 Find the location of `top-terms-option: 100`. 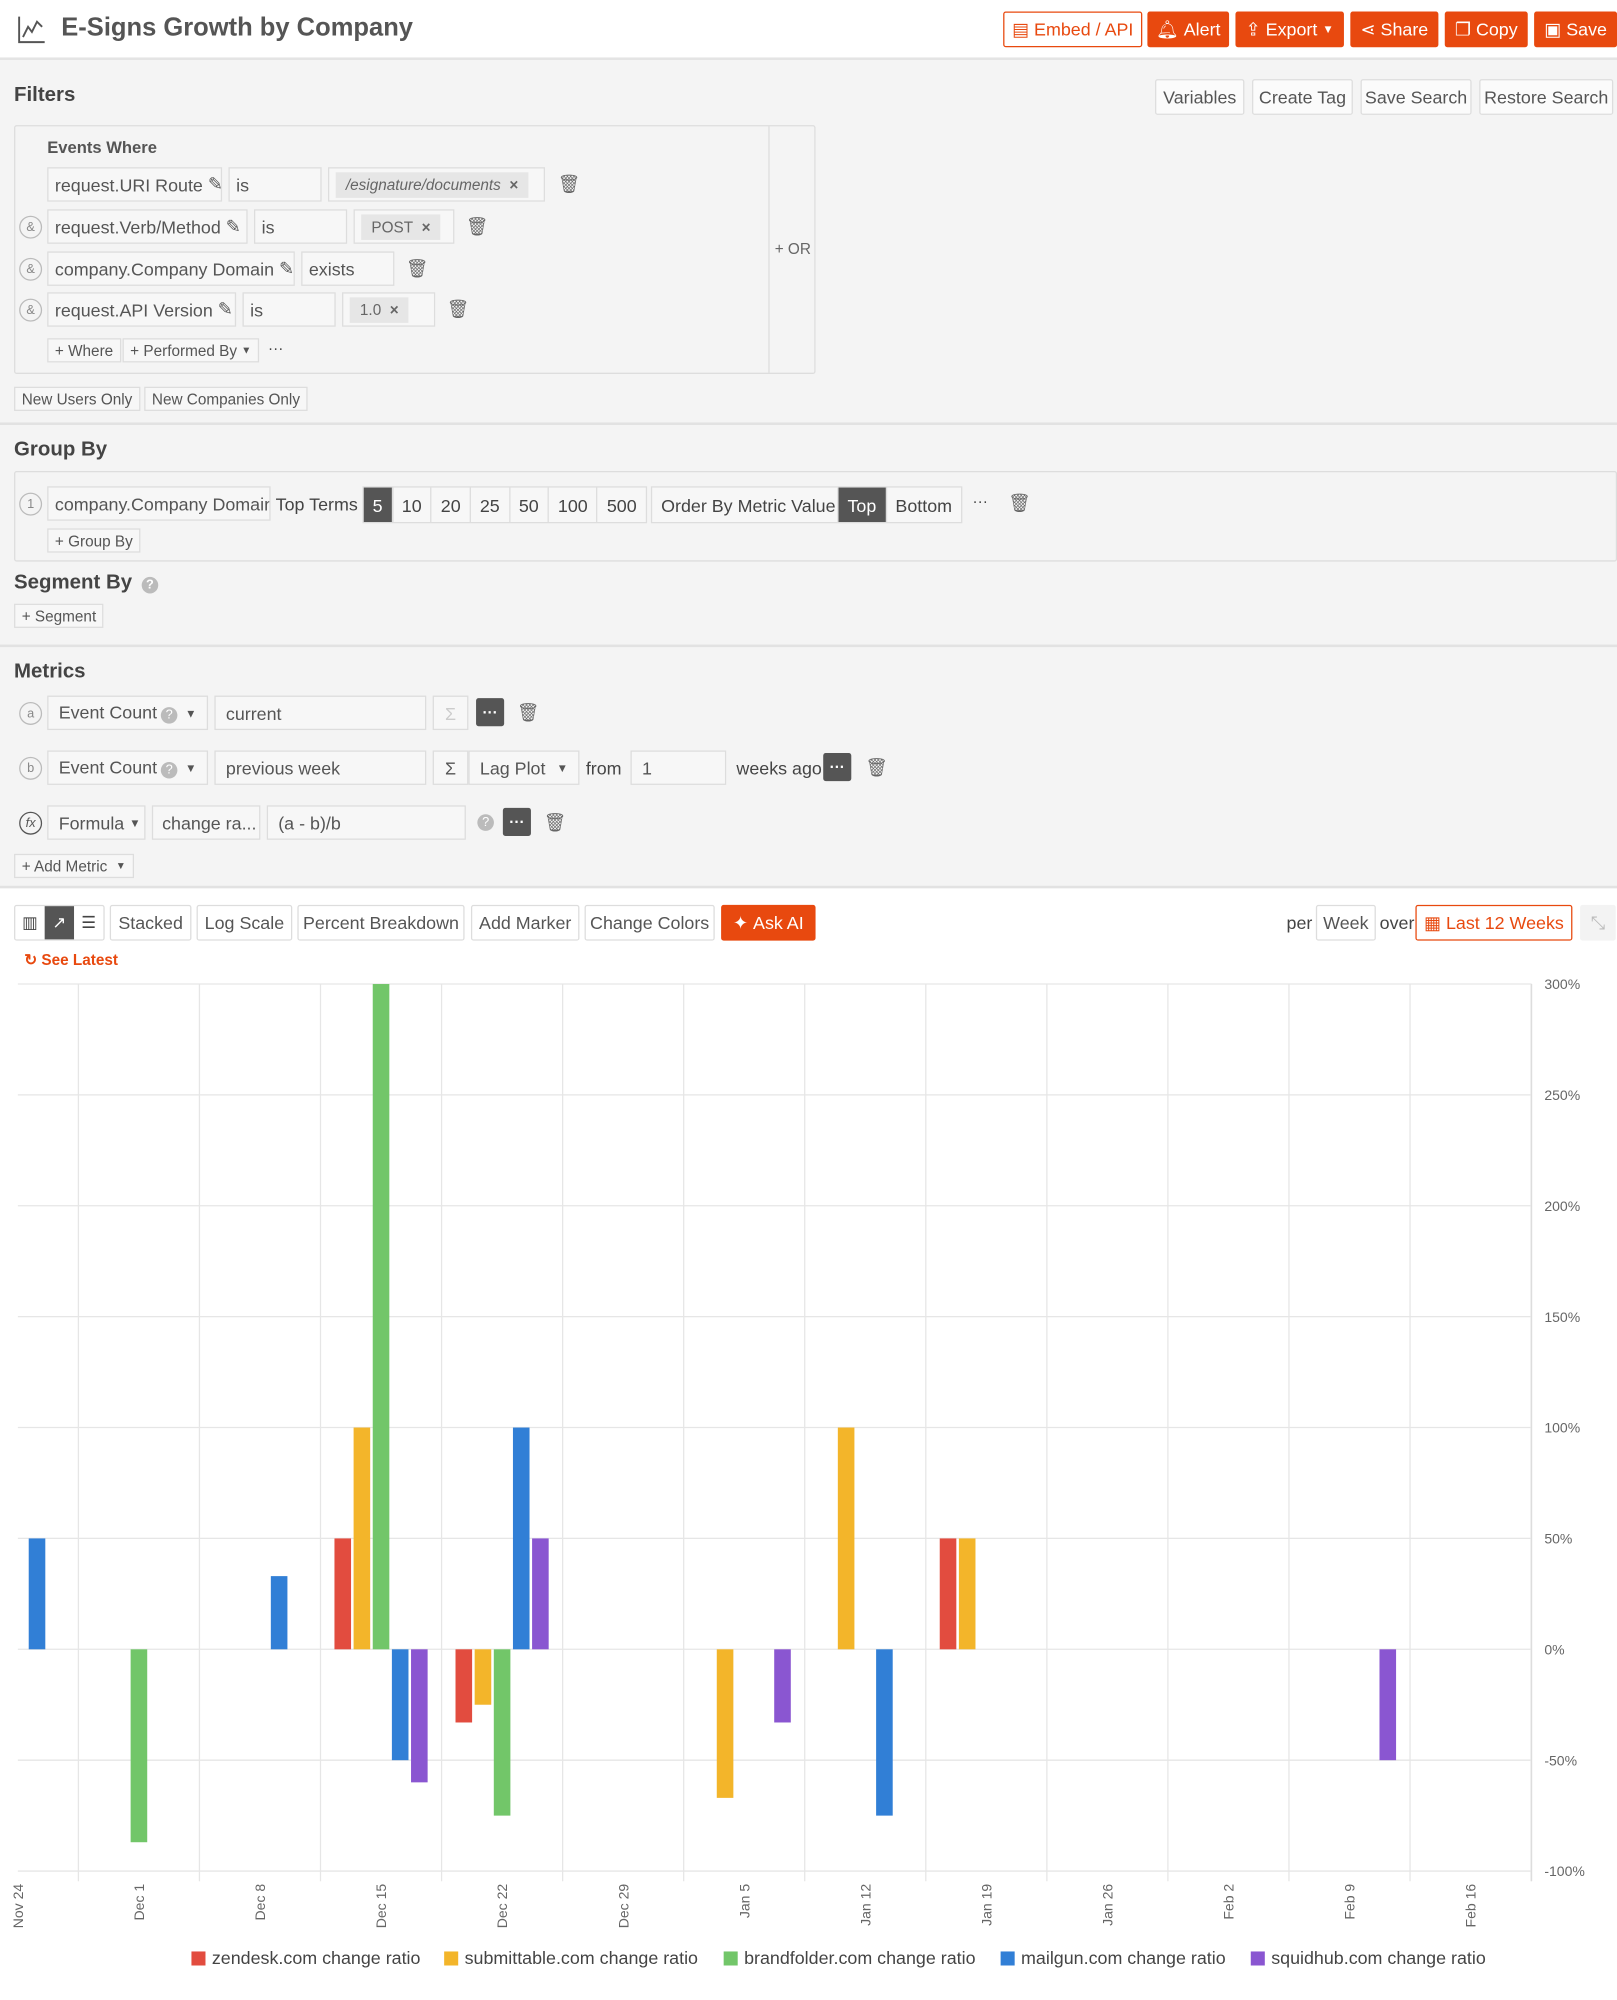

top-terms-option: 100 is located at coordinates (573, 505).